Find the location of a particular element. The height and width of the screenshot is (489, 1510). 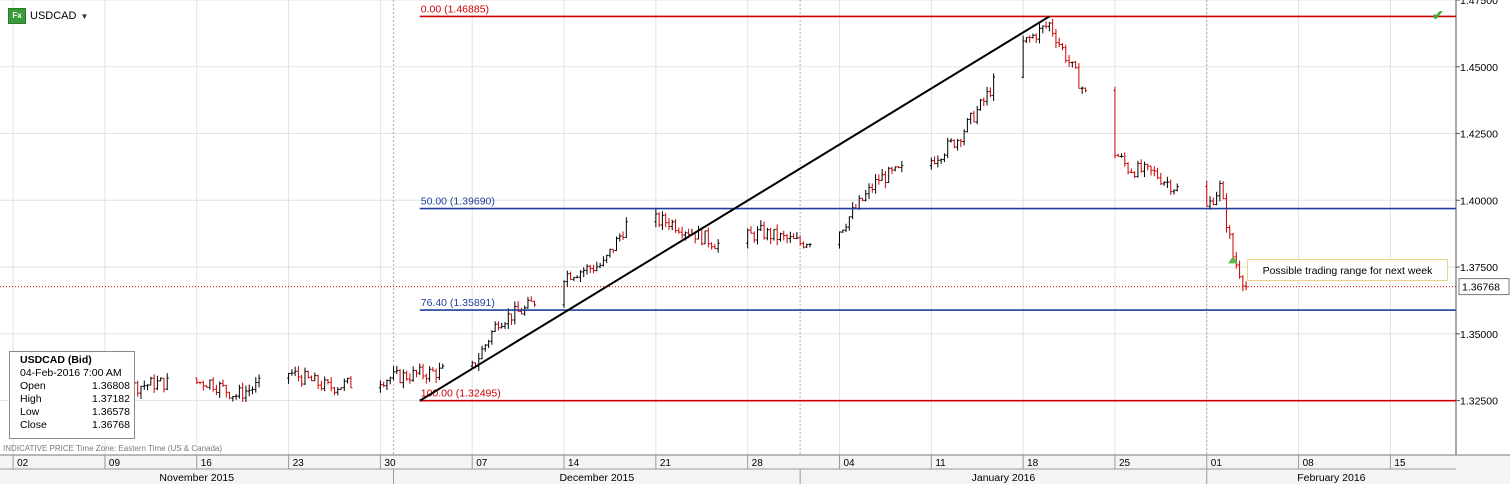

x-tick-label: 23 is located at coordinates (299, 463).